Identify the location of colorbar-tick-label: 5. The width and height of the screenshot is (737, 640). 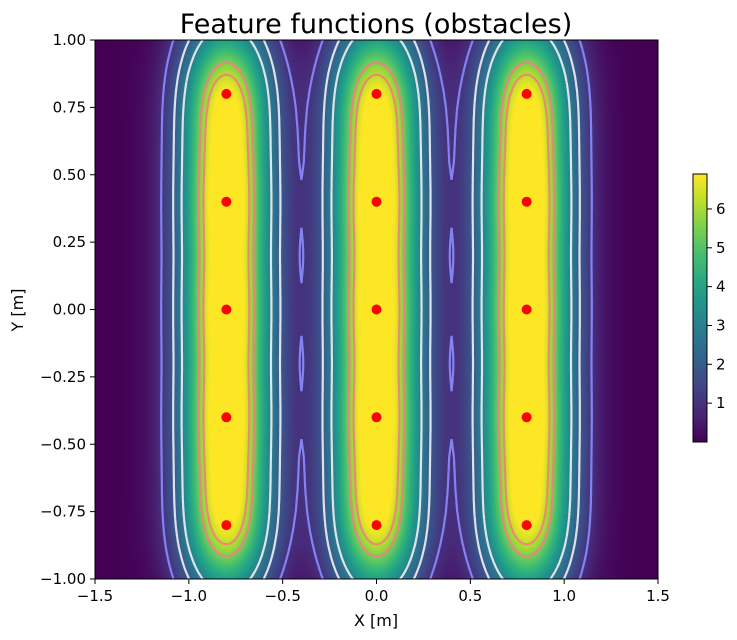
(721, 248).